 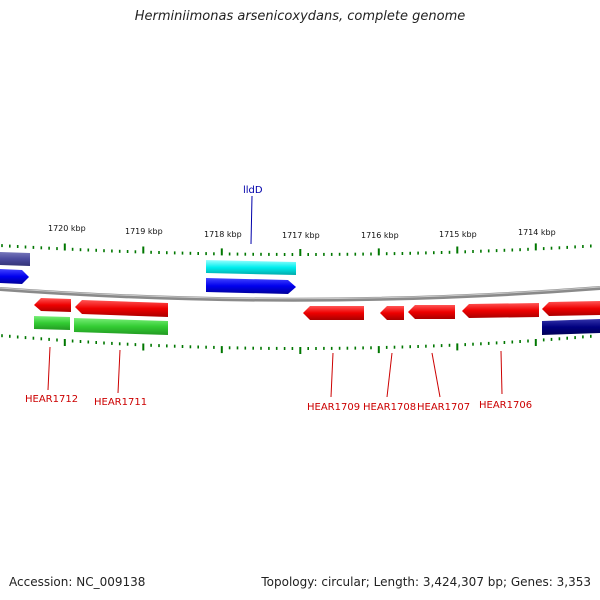 I want to click on bottom-scale-ticks, so click(x=296, y=344).